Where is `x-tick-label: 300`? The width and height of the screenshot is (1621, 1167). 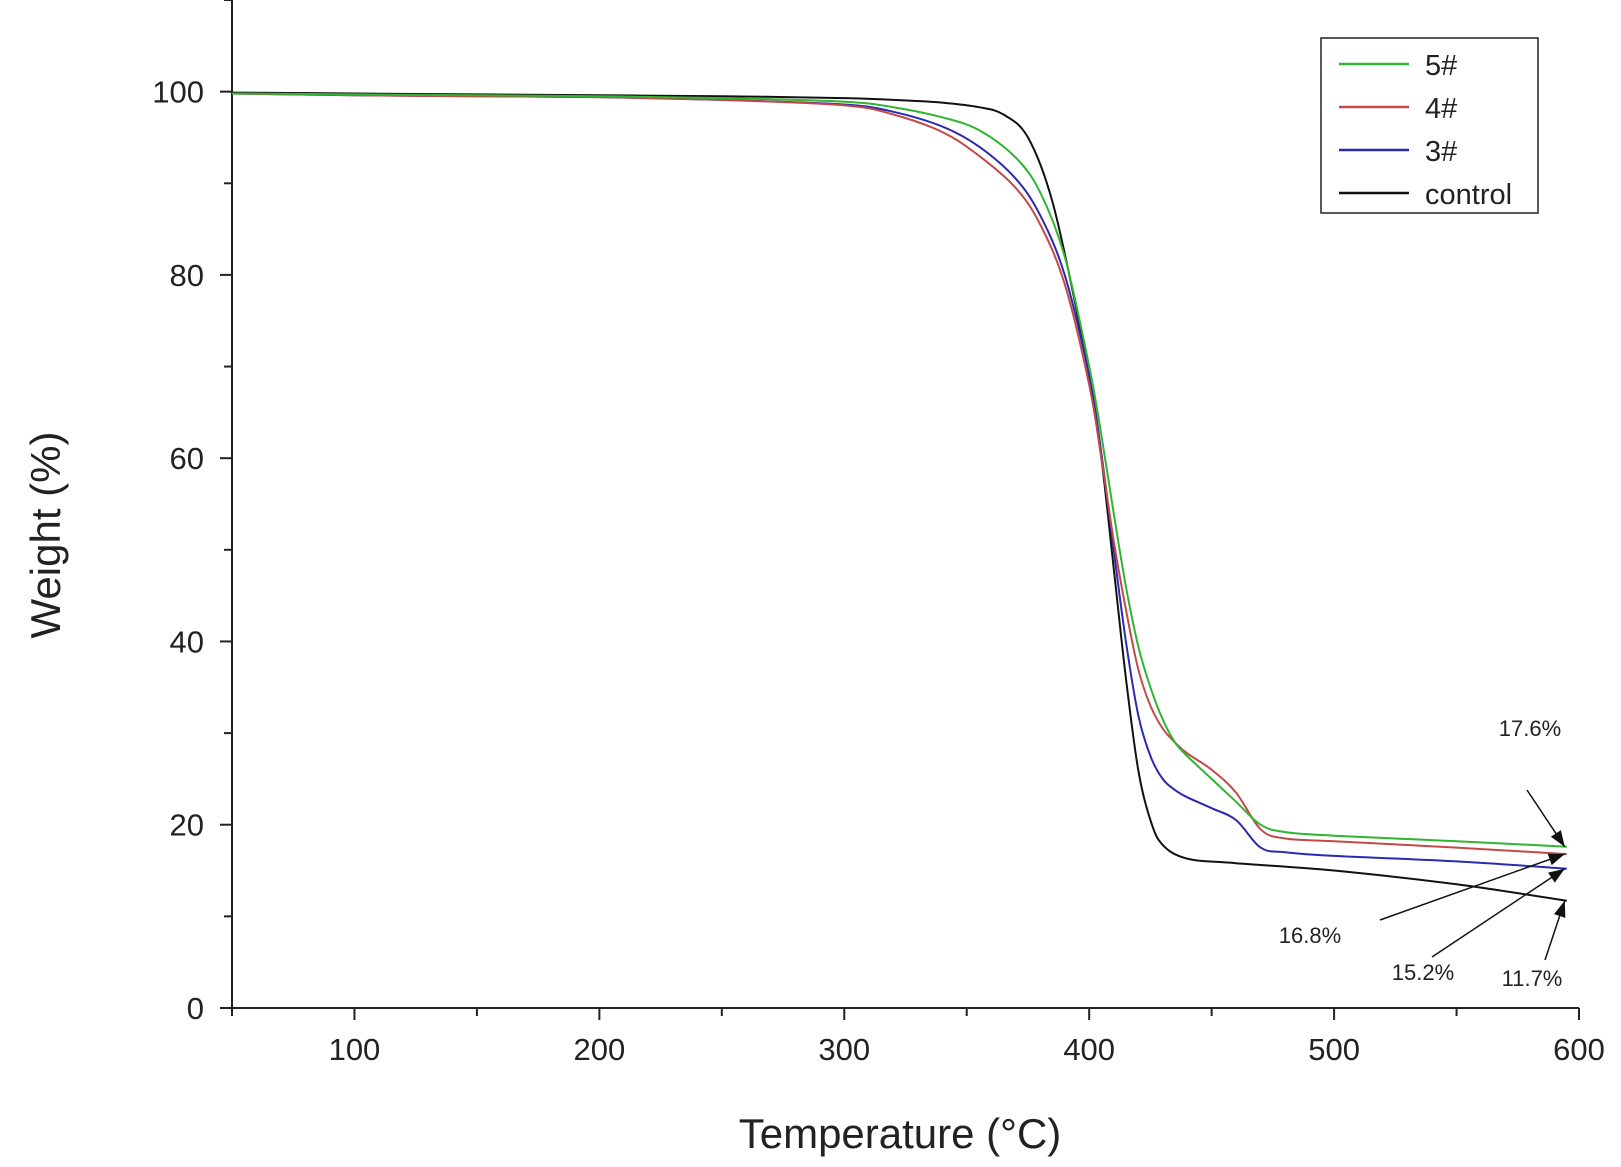 x-tick-label: 300 is located at coordinates (844, 1049).